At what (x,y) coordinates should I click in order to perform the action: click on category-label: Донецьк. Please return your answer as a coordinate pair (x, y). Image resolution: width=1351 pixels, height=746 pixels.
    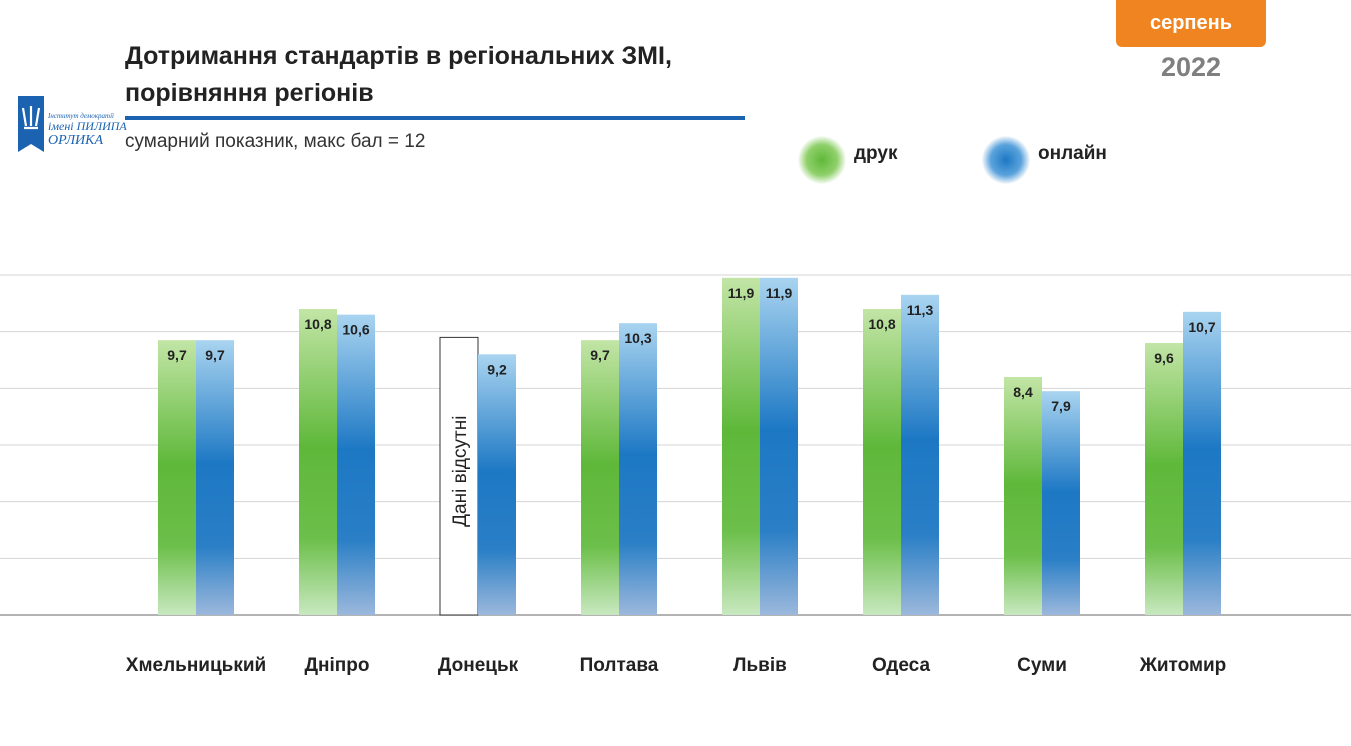
    Looking at the image, I should click on (478, 665).